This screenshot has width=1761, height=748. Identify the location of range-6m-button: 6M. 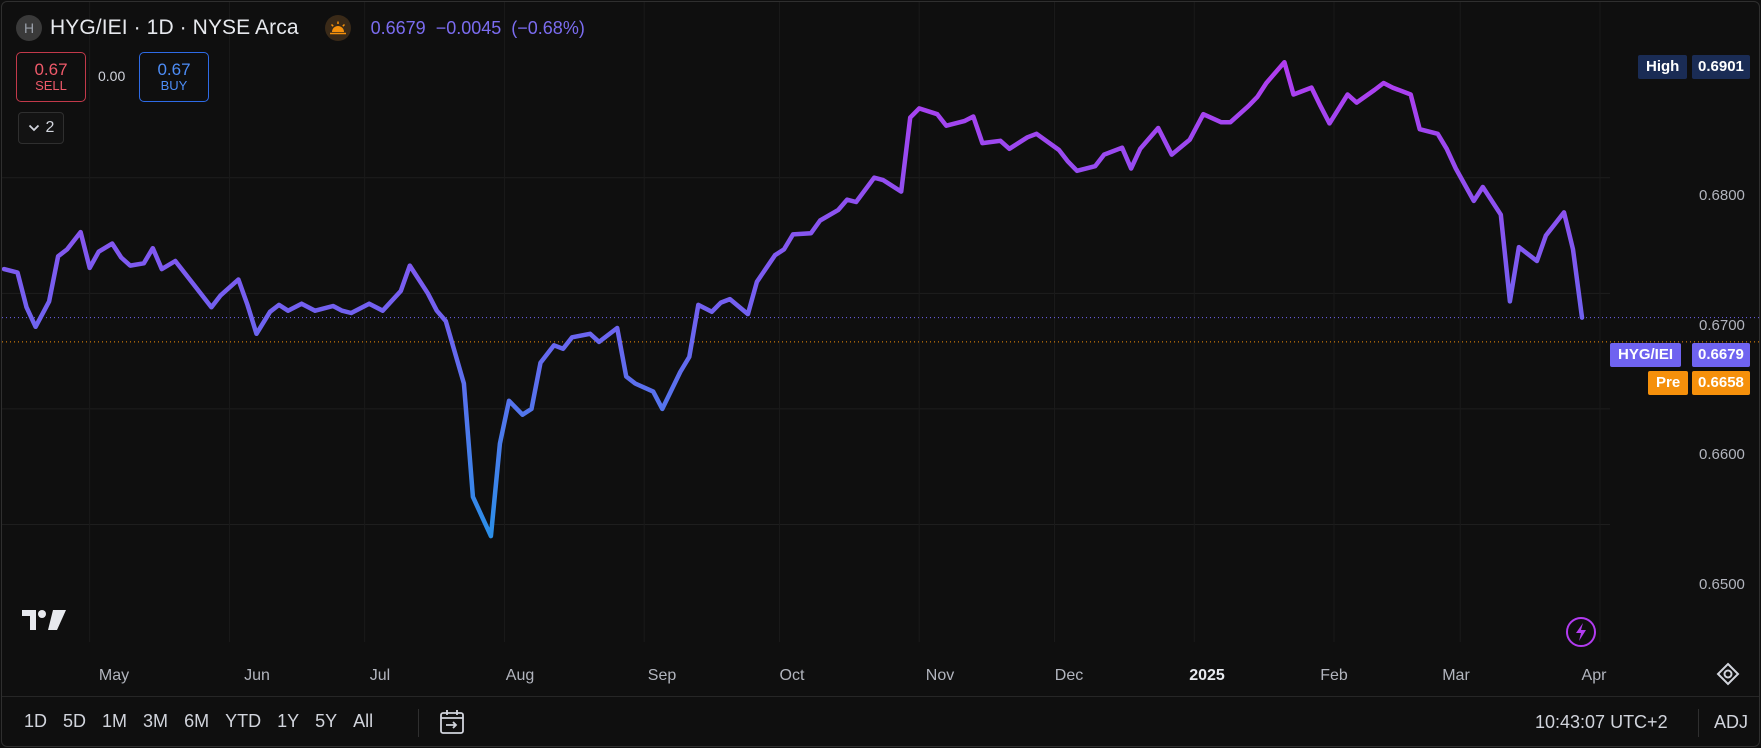
(197, 721).